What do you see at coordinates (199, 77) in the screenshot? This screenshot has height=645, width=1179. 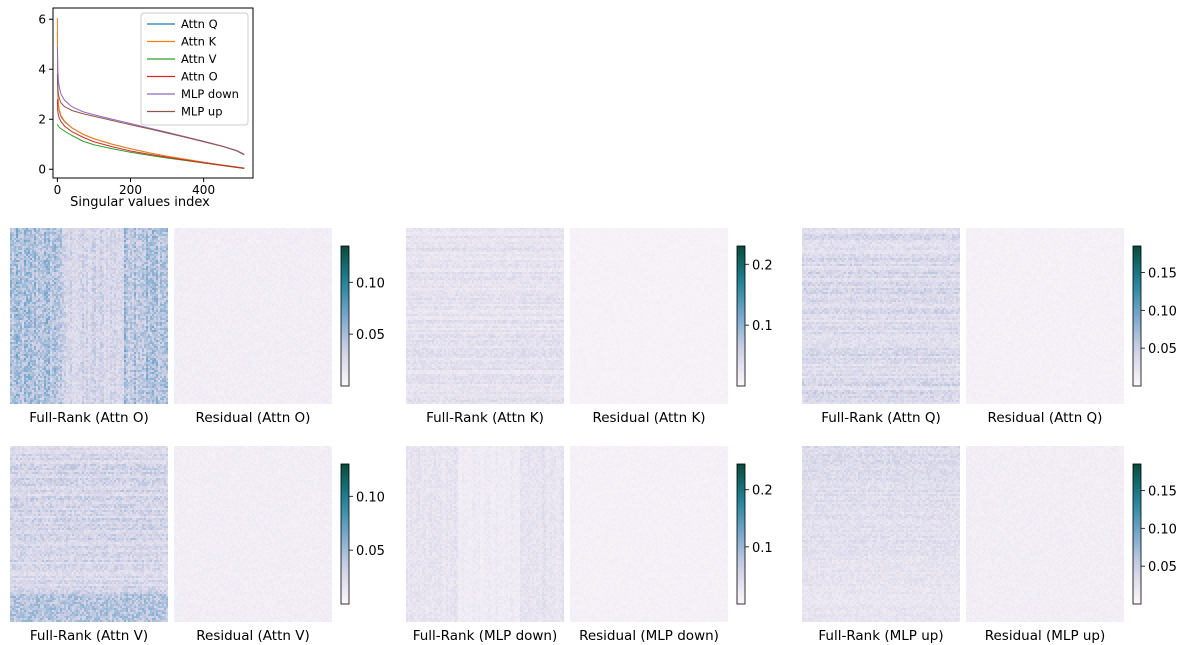 I see `legend-label: Attn O` at bounding box center [199, 77].